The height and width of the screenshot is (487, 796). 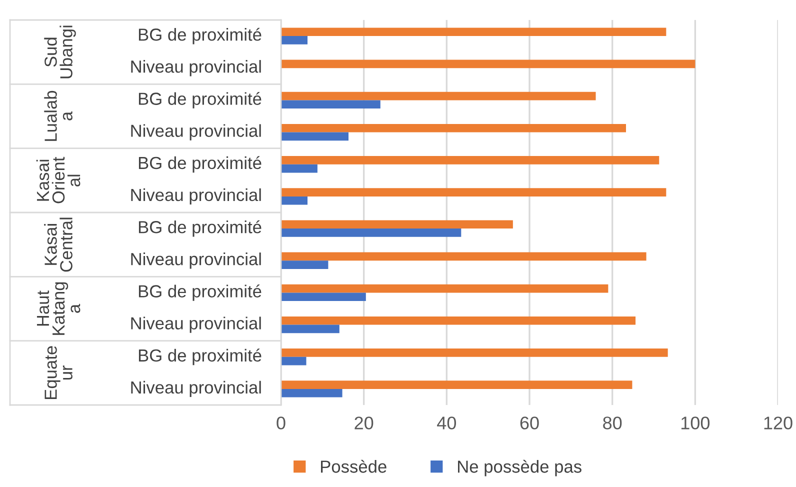 What do you see at coordinates (58, 245) in the screenshot?
I see `text: Kasai Central` at bounding box center [58, 245].